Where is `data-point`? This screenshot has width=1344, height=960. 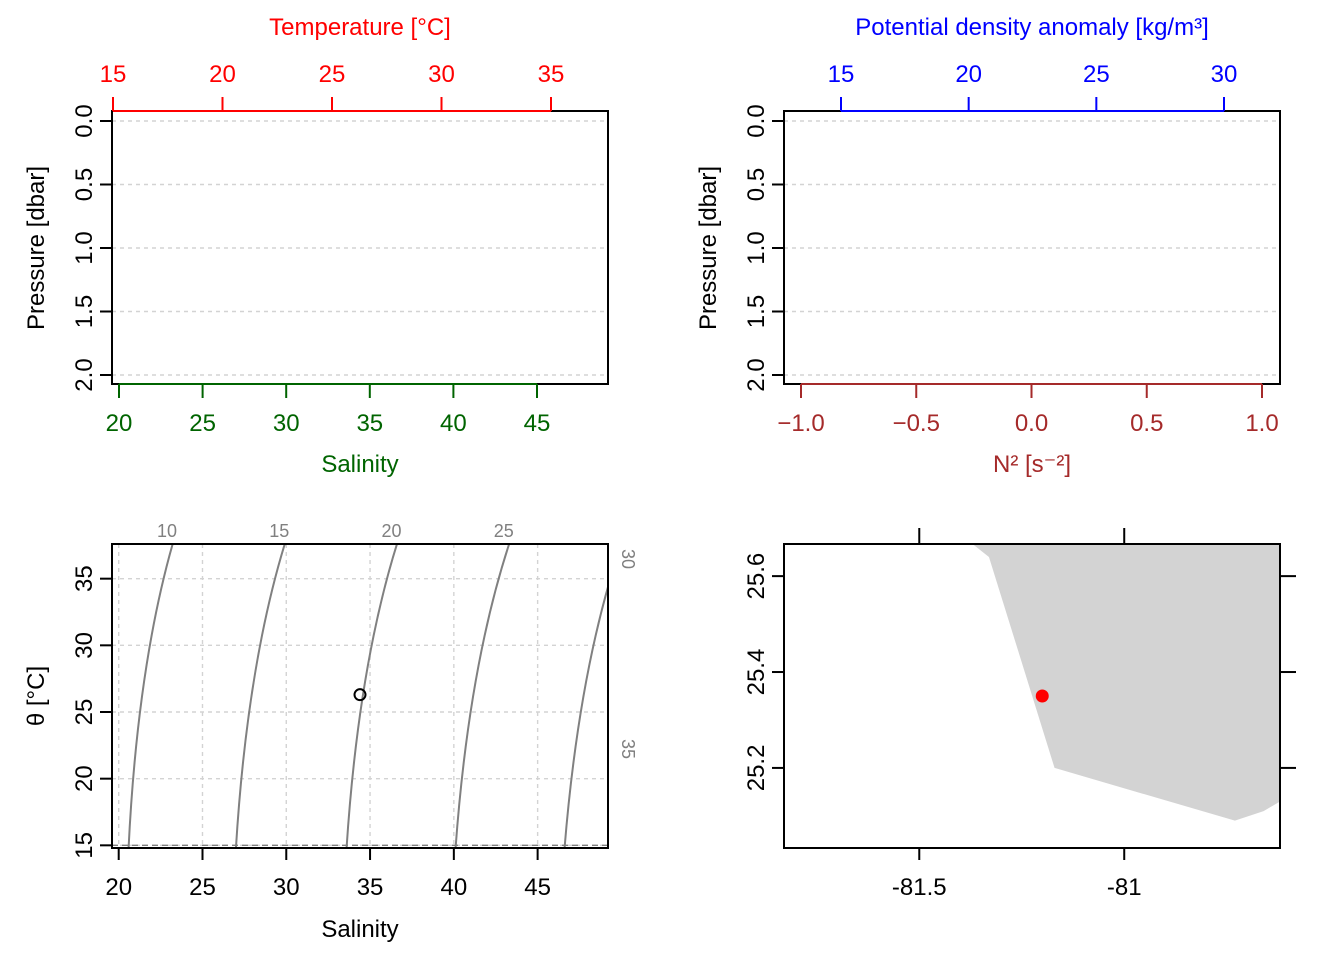
data-point is located at coordinates (360, 695).